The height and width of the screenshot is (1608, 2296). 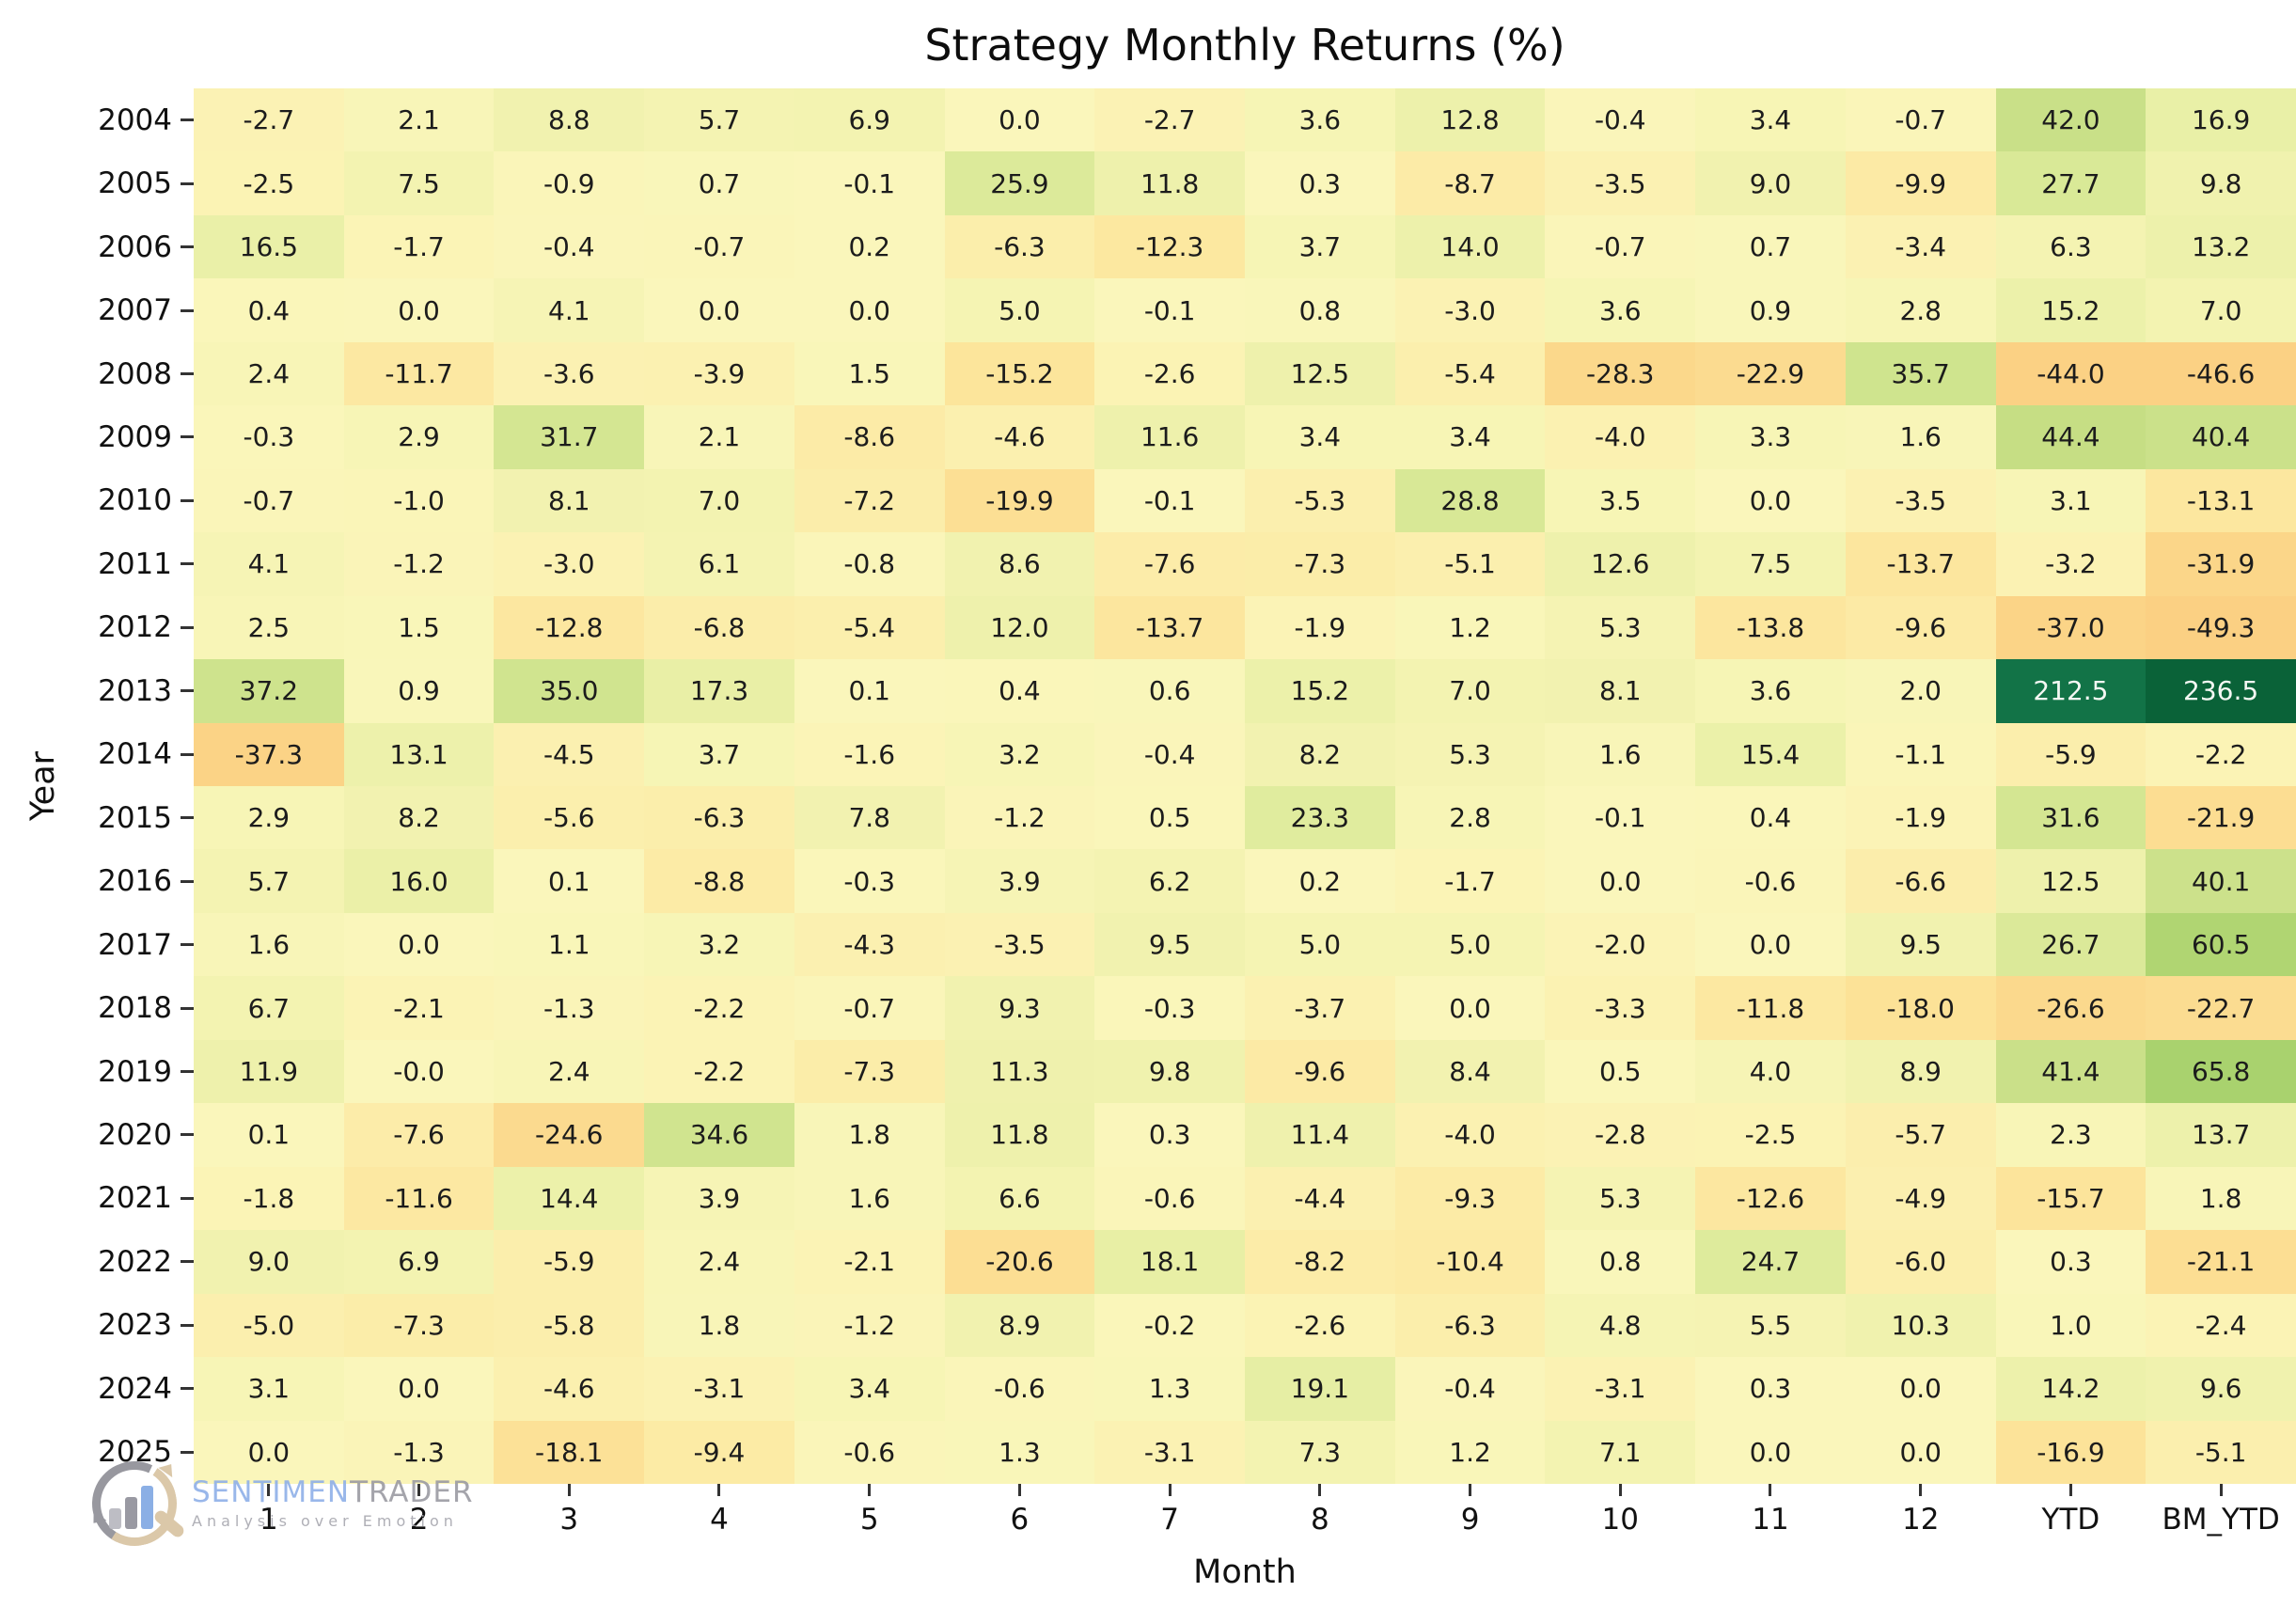 I want to click on heatmap-cell: 3.6, so click(x=1770, y=691).